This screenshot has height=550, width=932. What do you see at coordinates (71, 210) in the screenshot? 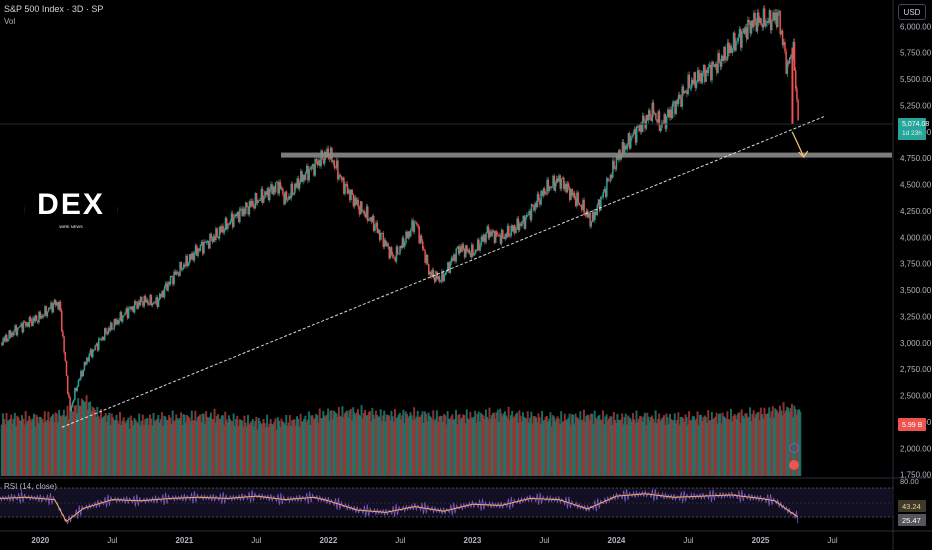
I see `dex-logo: DEX WIRE NEWS` at bounding box center [71, 210].